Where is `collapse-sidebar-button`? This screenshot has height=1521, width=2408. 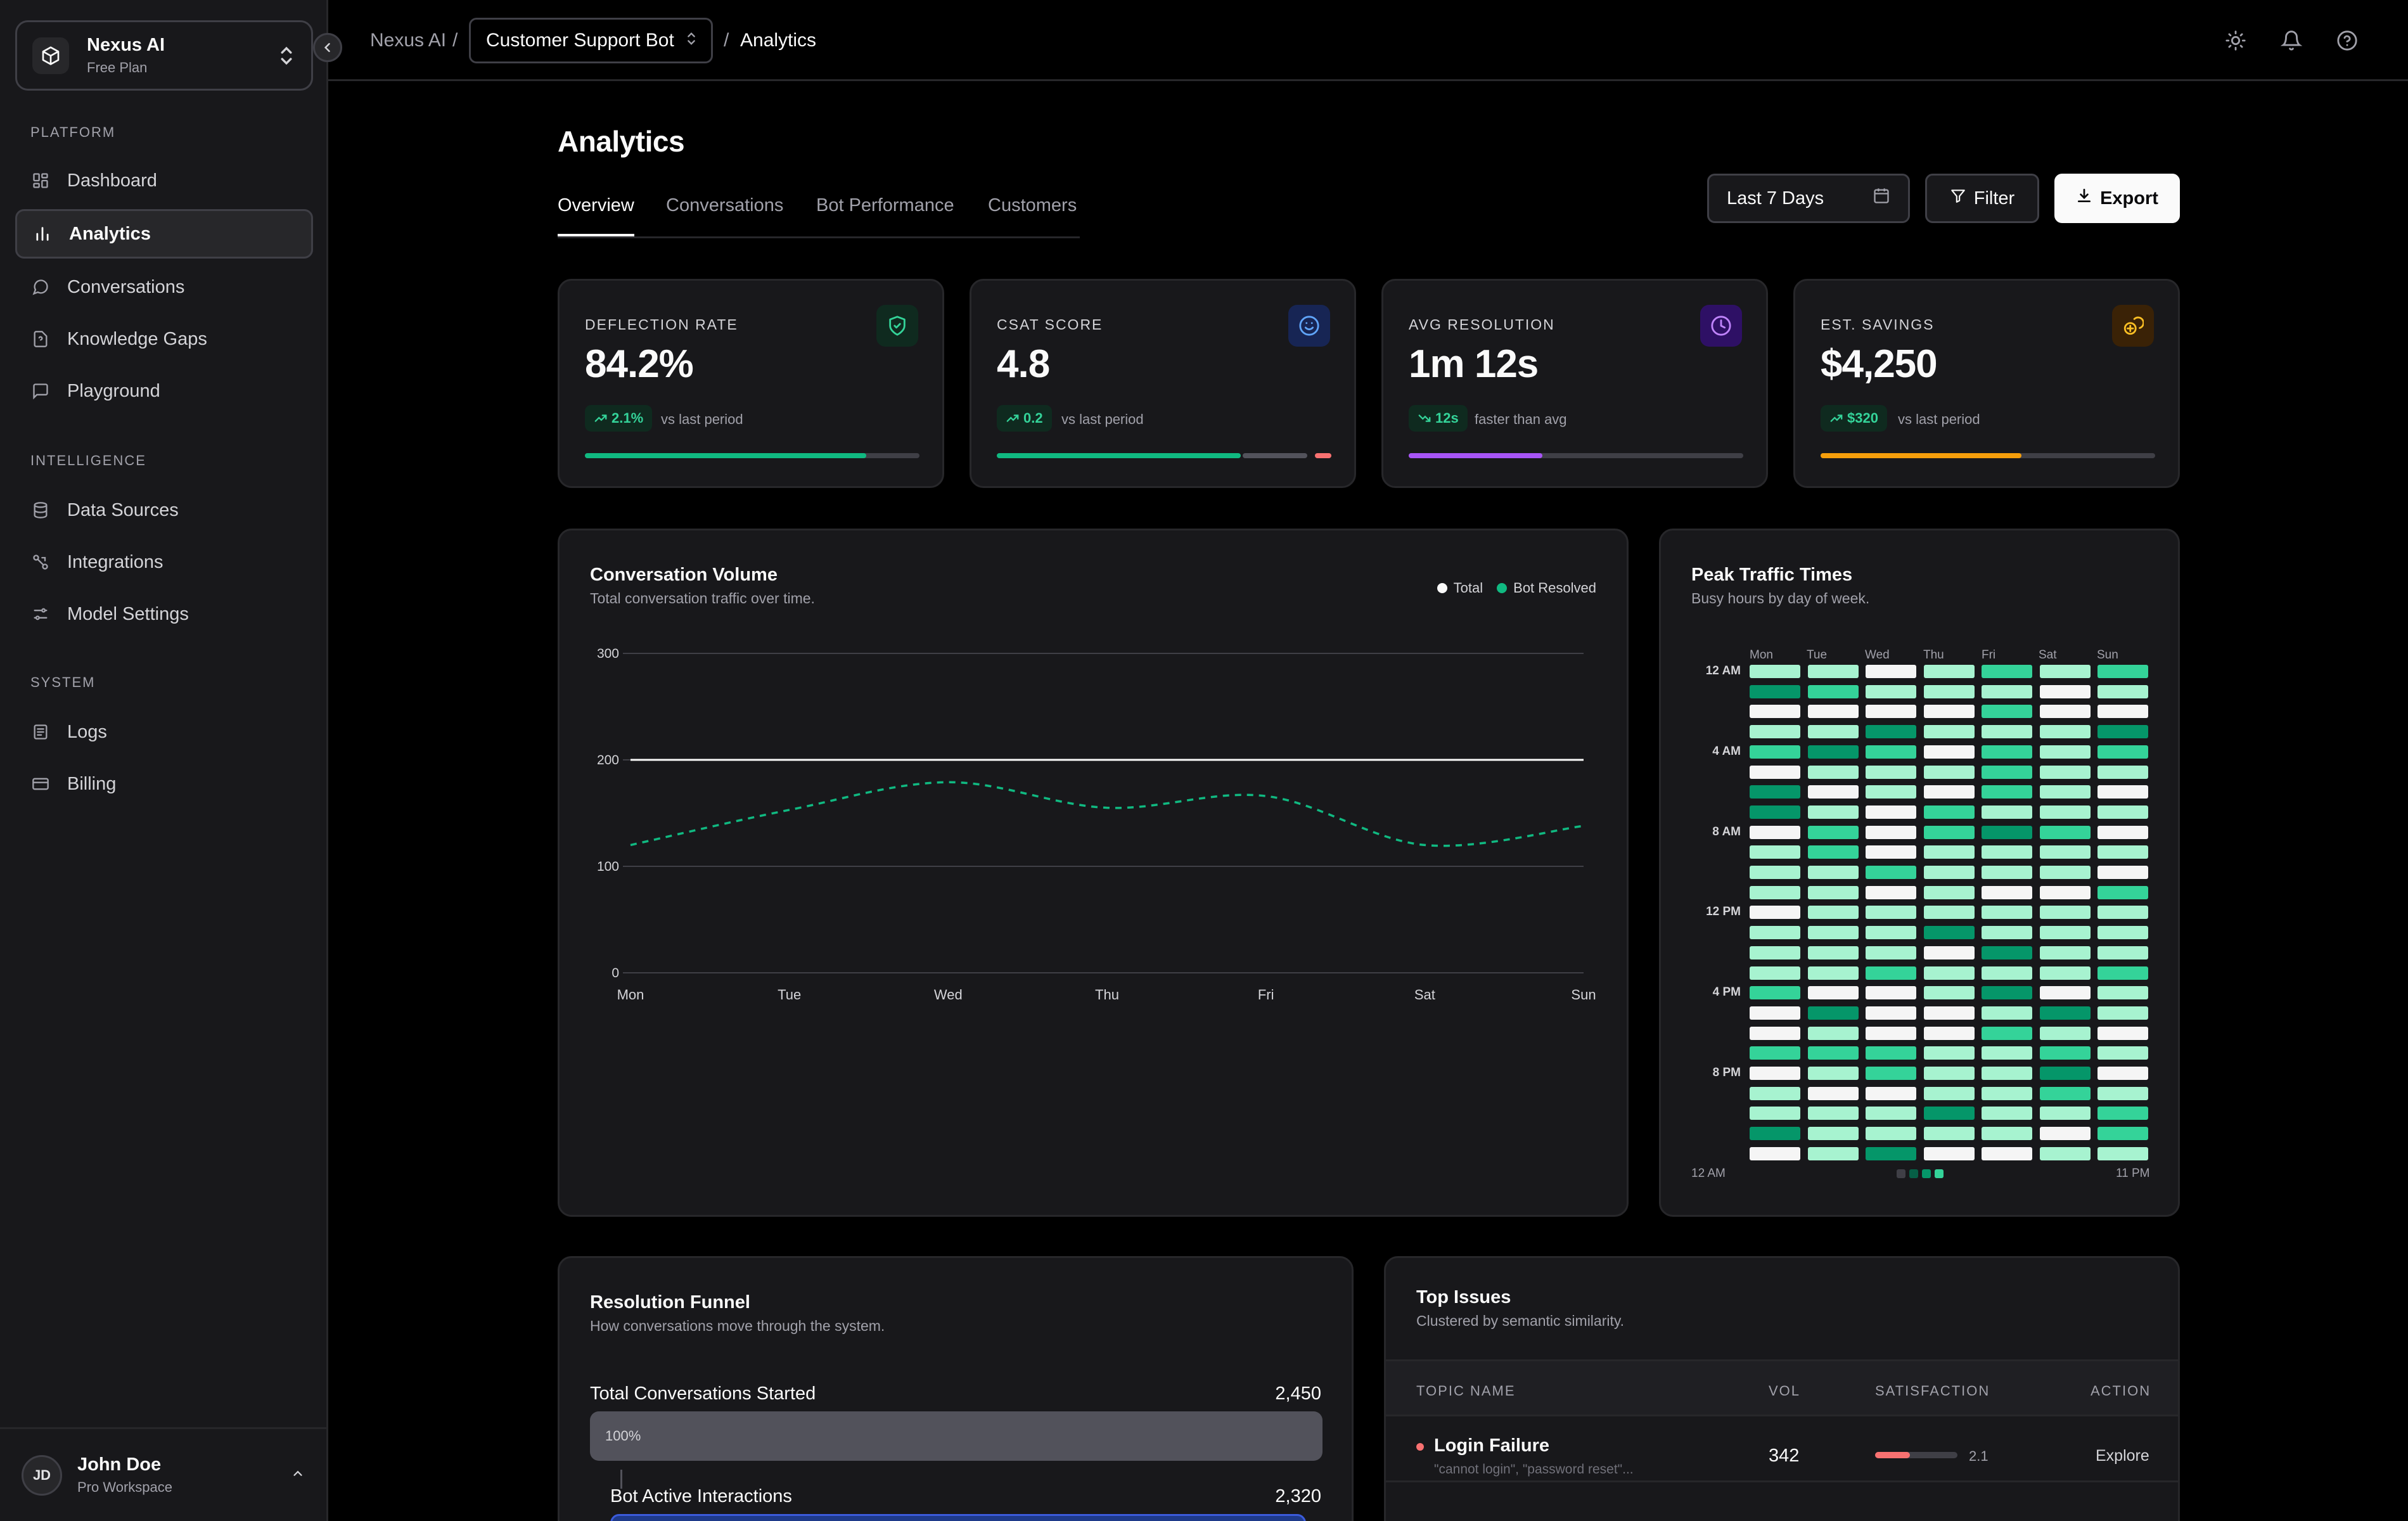 collapse-sidebar-button is located at coordinates (327, 48).